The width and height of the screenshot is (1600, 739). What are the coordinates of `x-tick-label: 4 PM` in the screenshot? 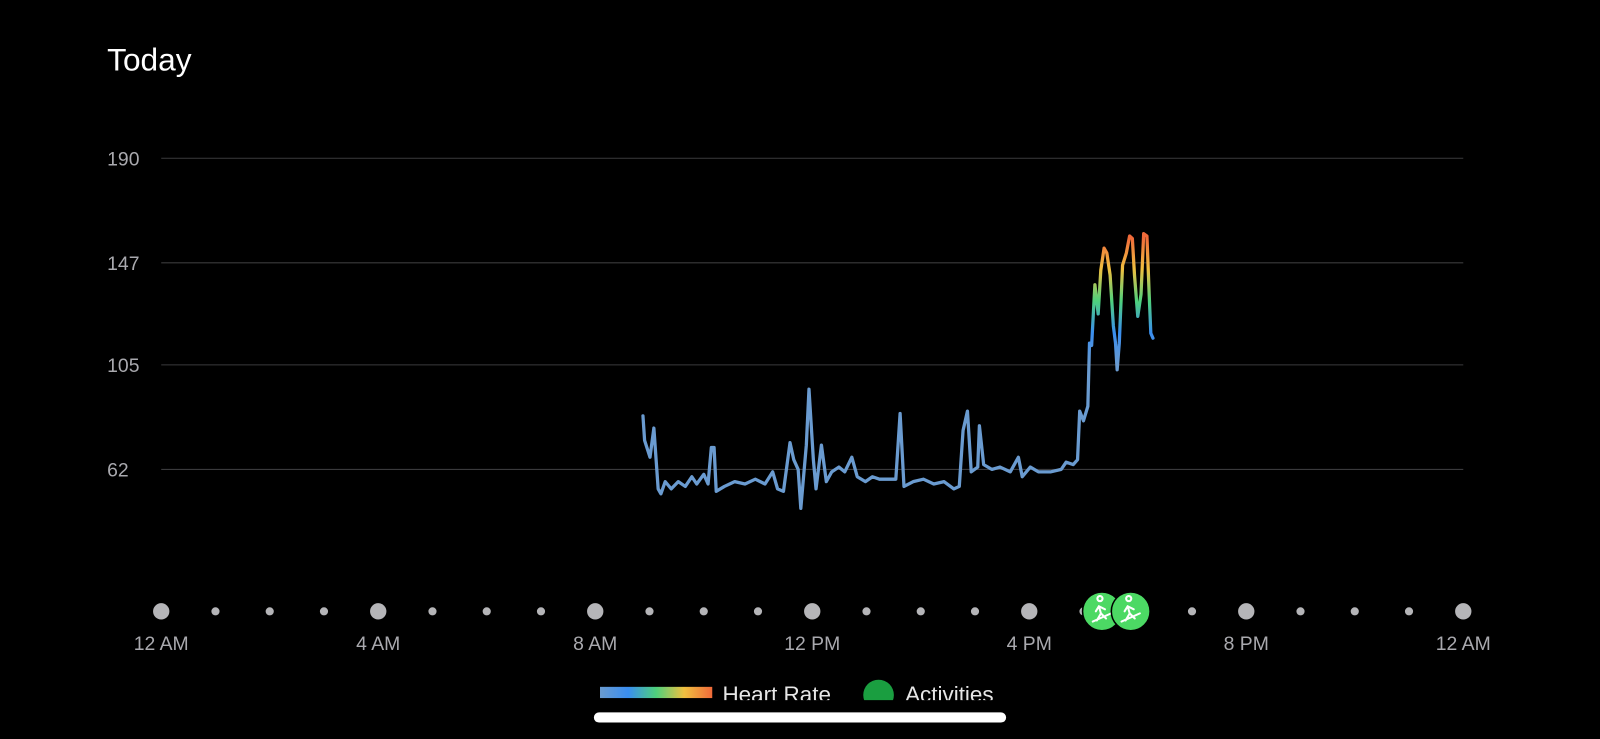 It's located at (1029, 644).